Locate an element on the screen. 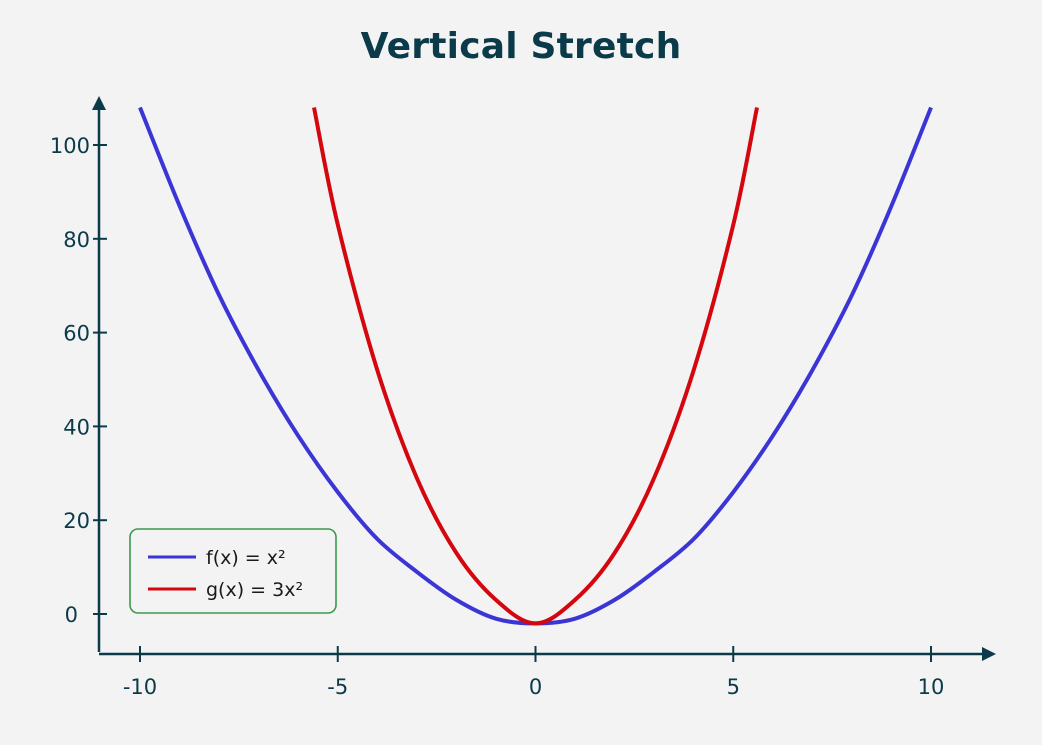  y-axis-arrow is located at coordinates (99, 103).